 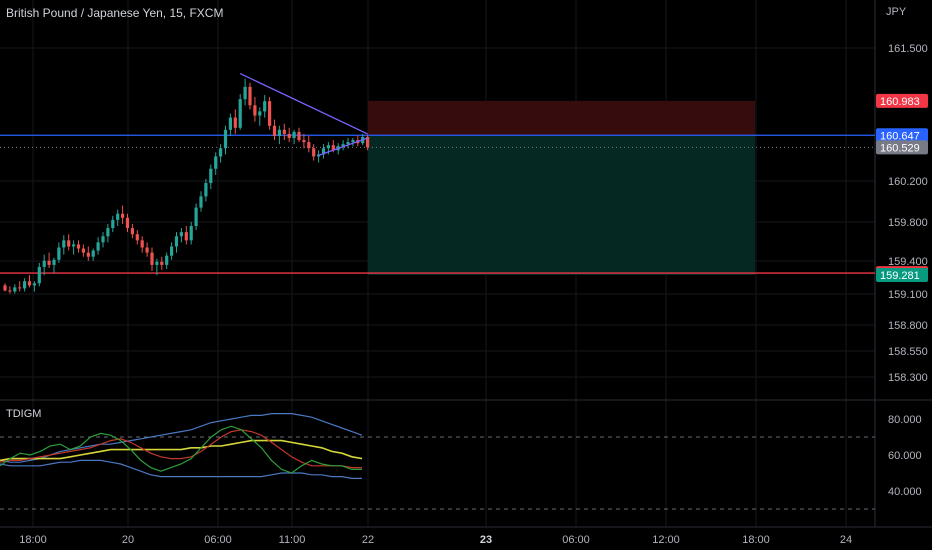 What do you see at coordinates (896, 12) in the screenshot?
I see `currency-label: JPY` at bounding box center [896, 12].